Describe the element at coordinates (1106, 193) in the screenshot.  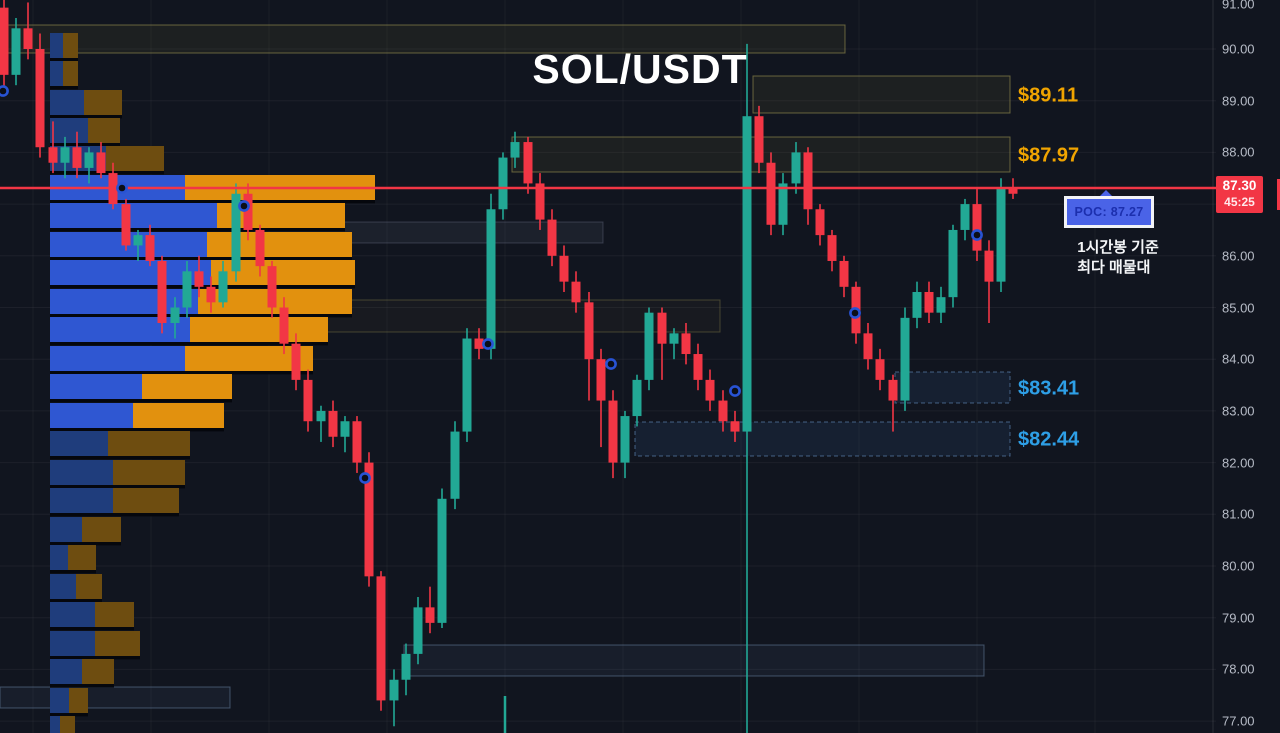
I see `poc-caret-icon` at that location.